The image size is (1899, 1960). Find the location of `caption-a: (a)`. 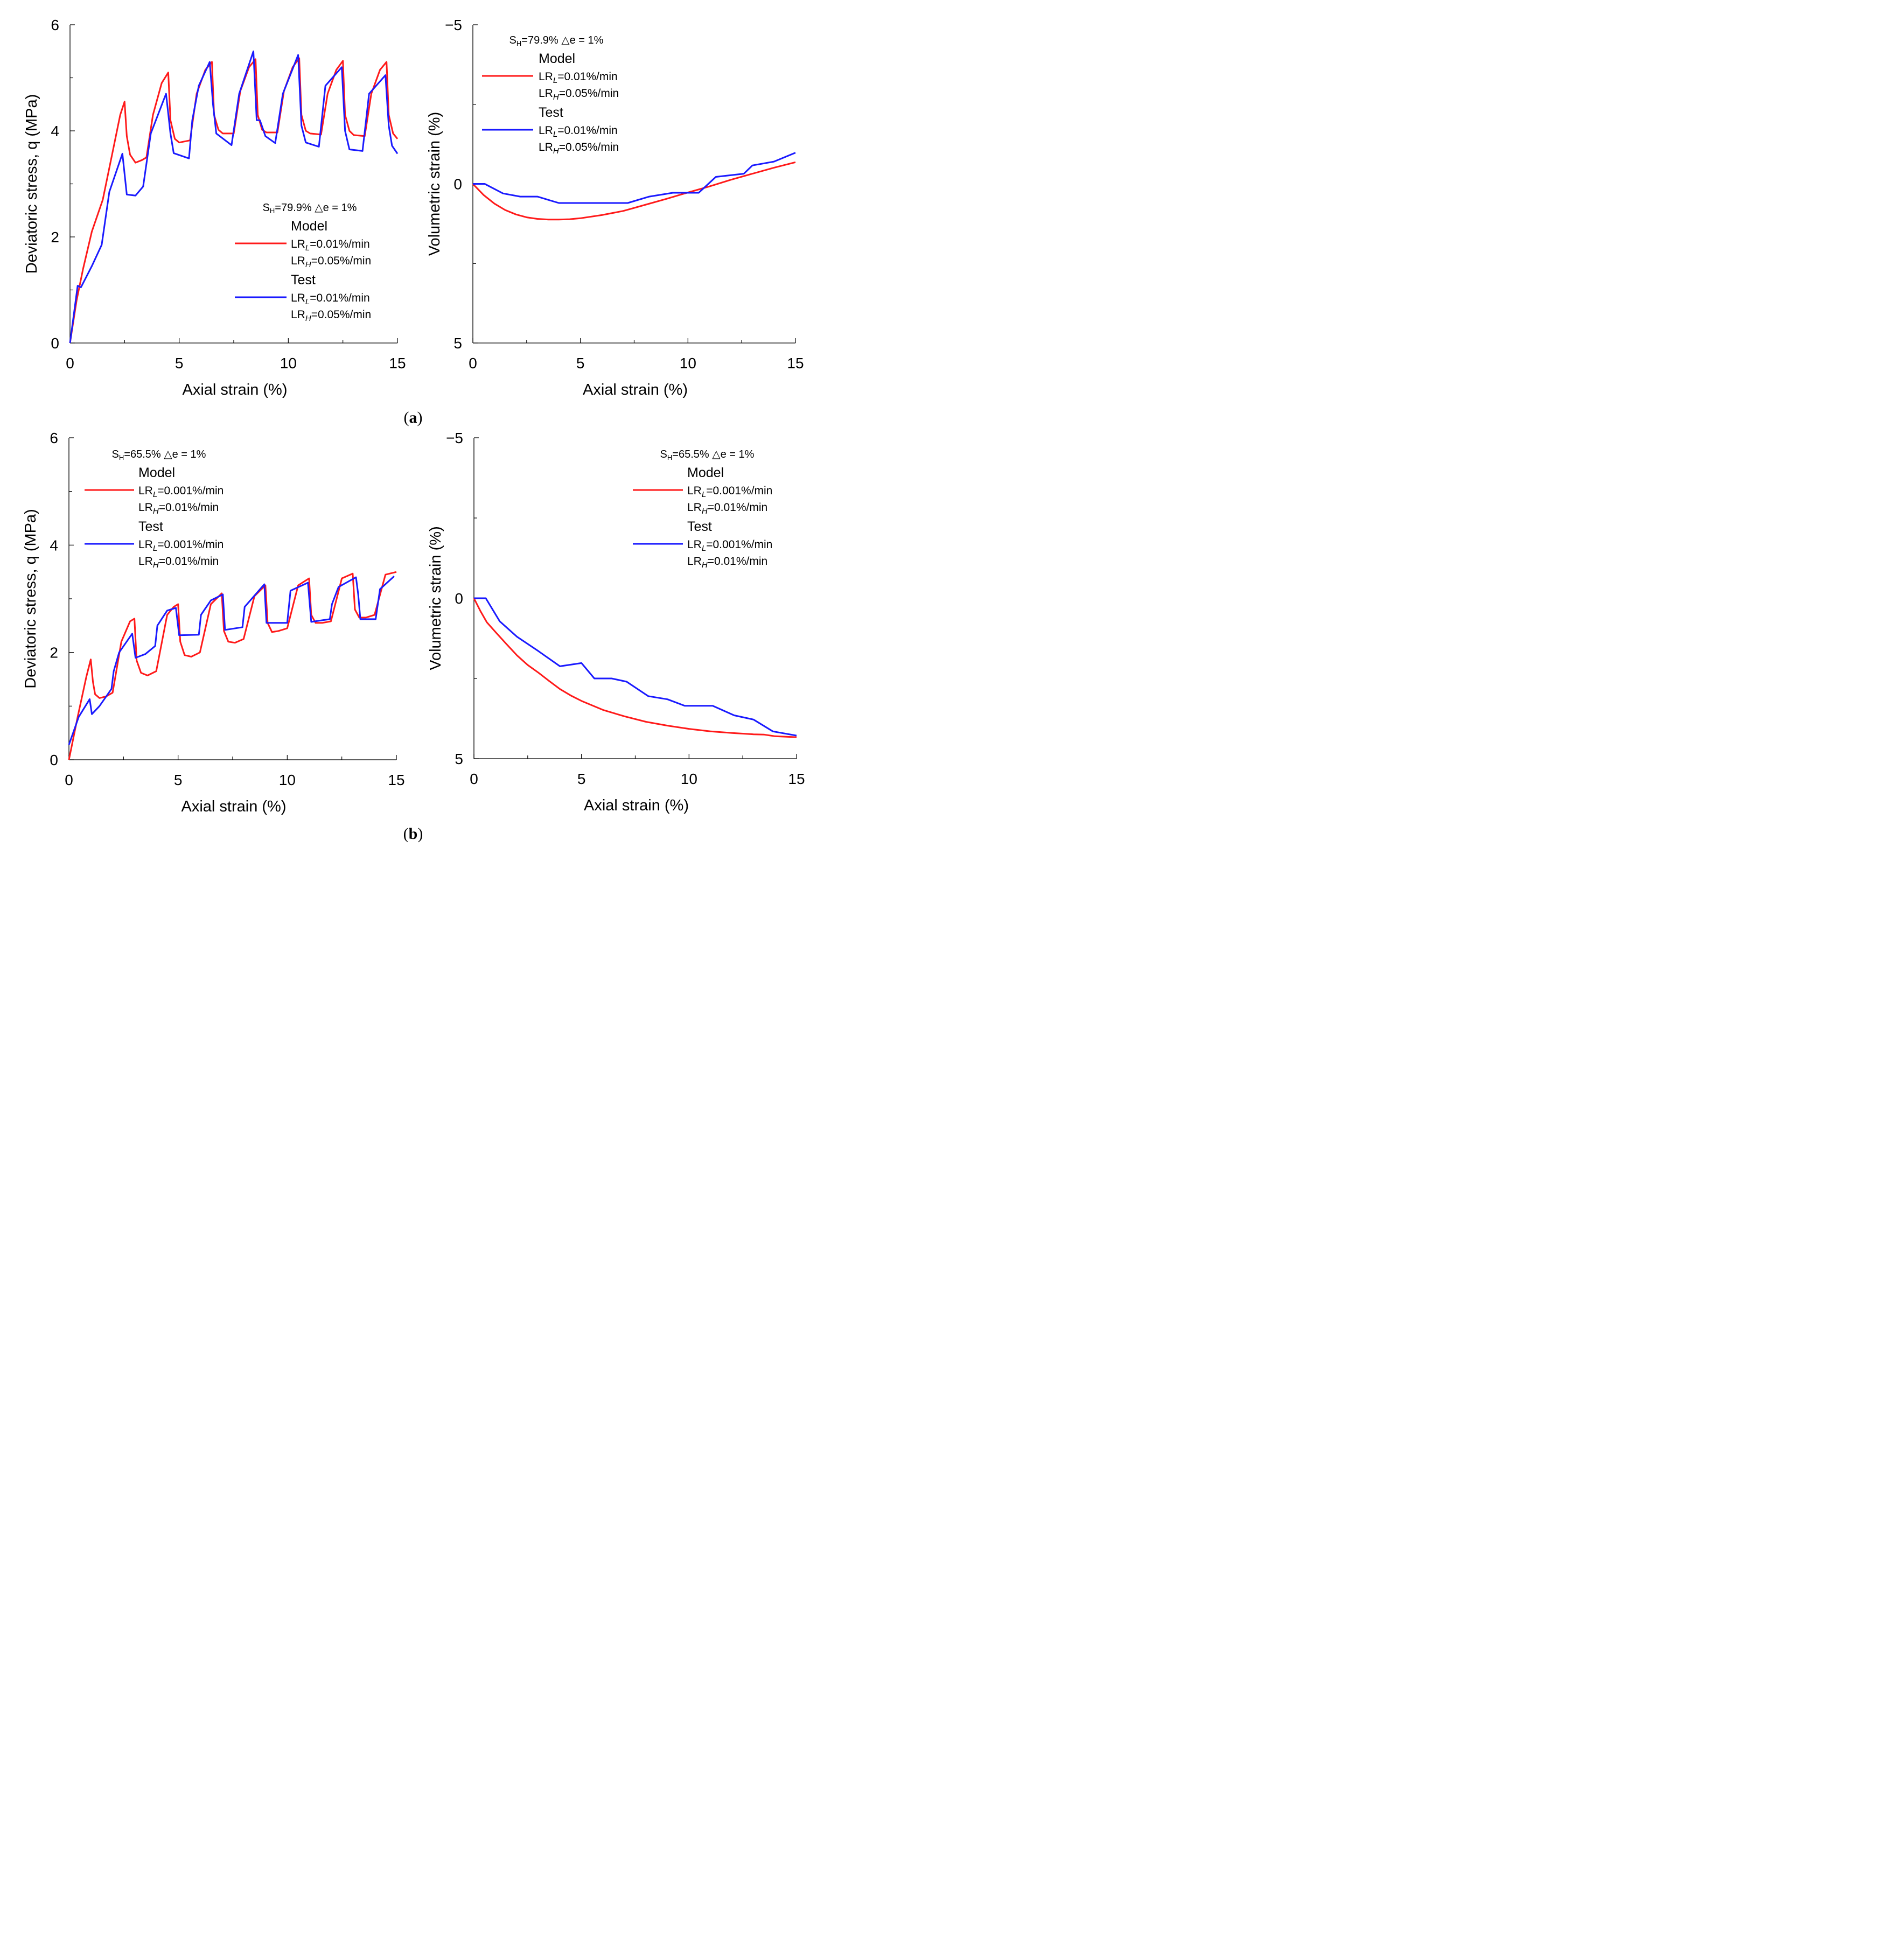

caption-a: (a) is located at coordinates (413, 417).